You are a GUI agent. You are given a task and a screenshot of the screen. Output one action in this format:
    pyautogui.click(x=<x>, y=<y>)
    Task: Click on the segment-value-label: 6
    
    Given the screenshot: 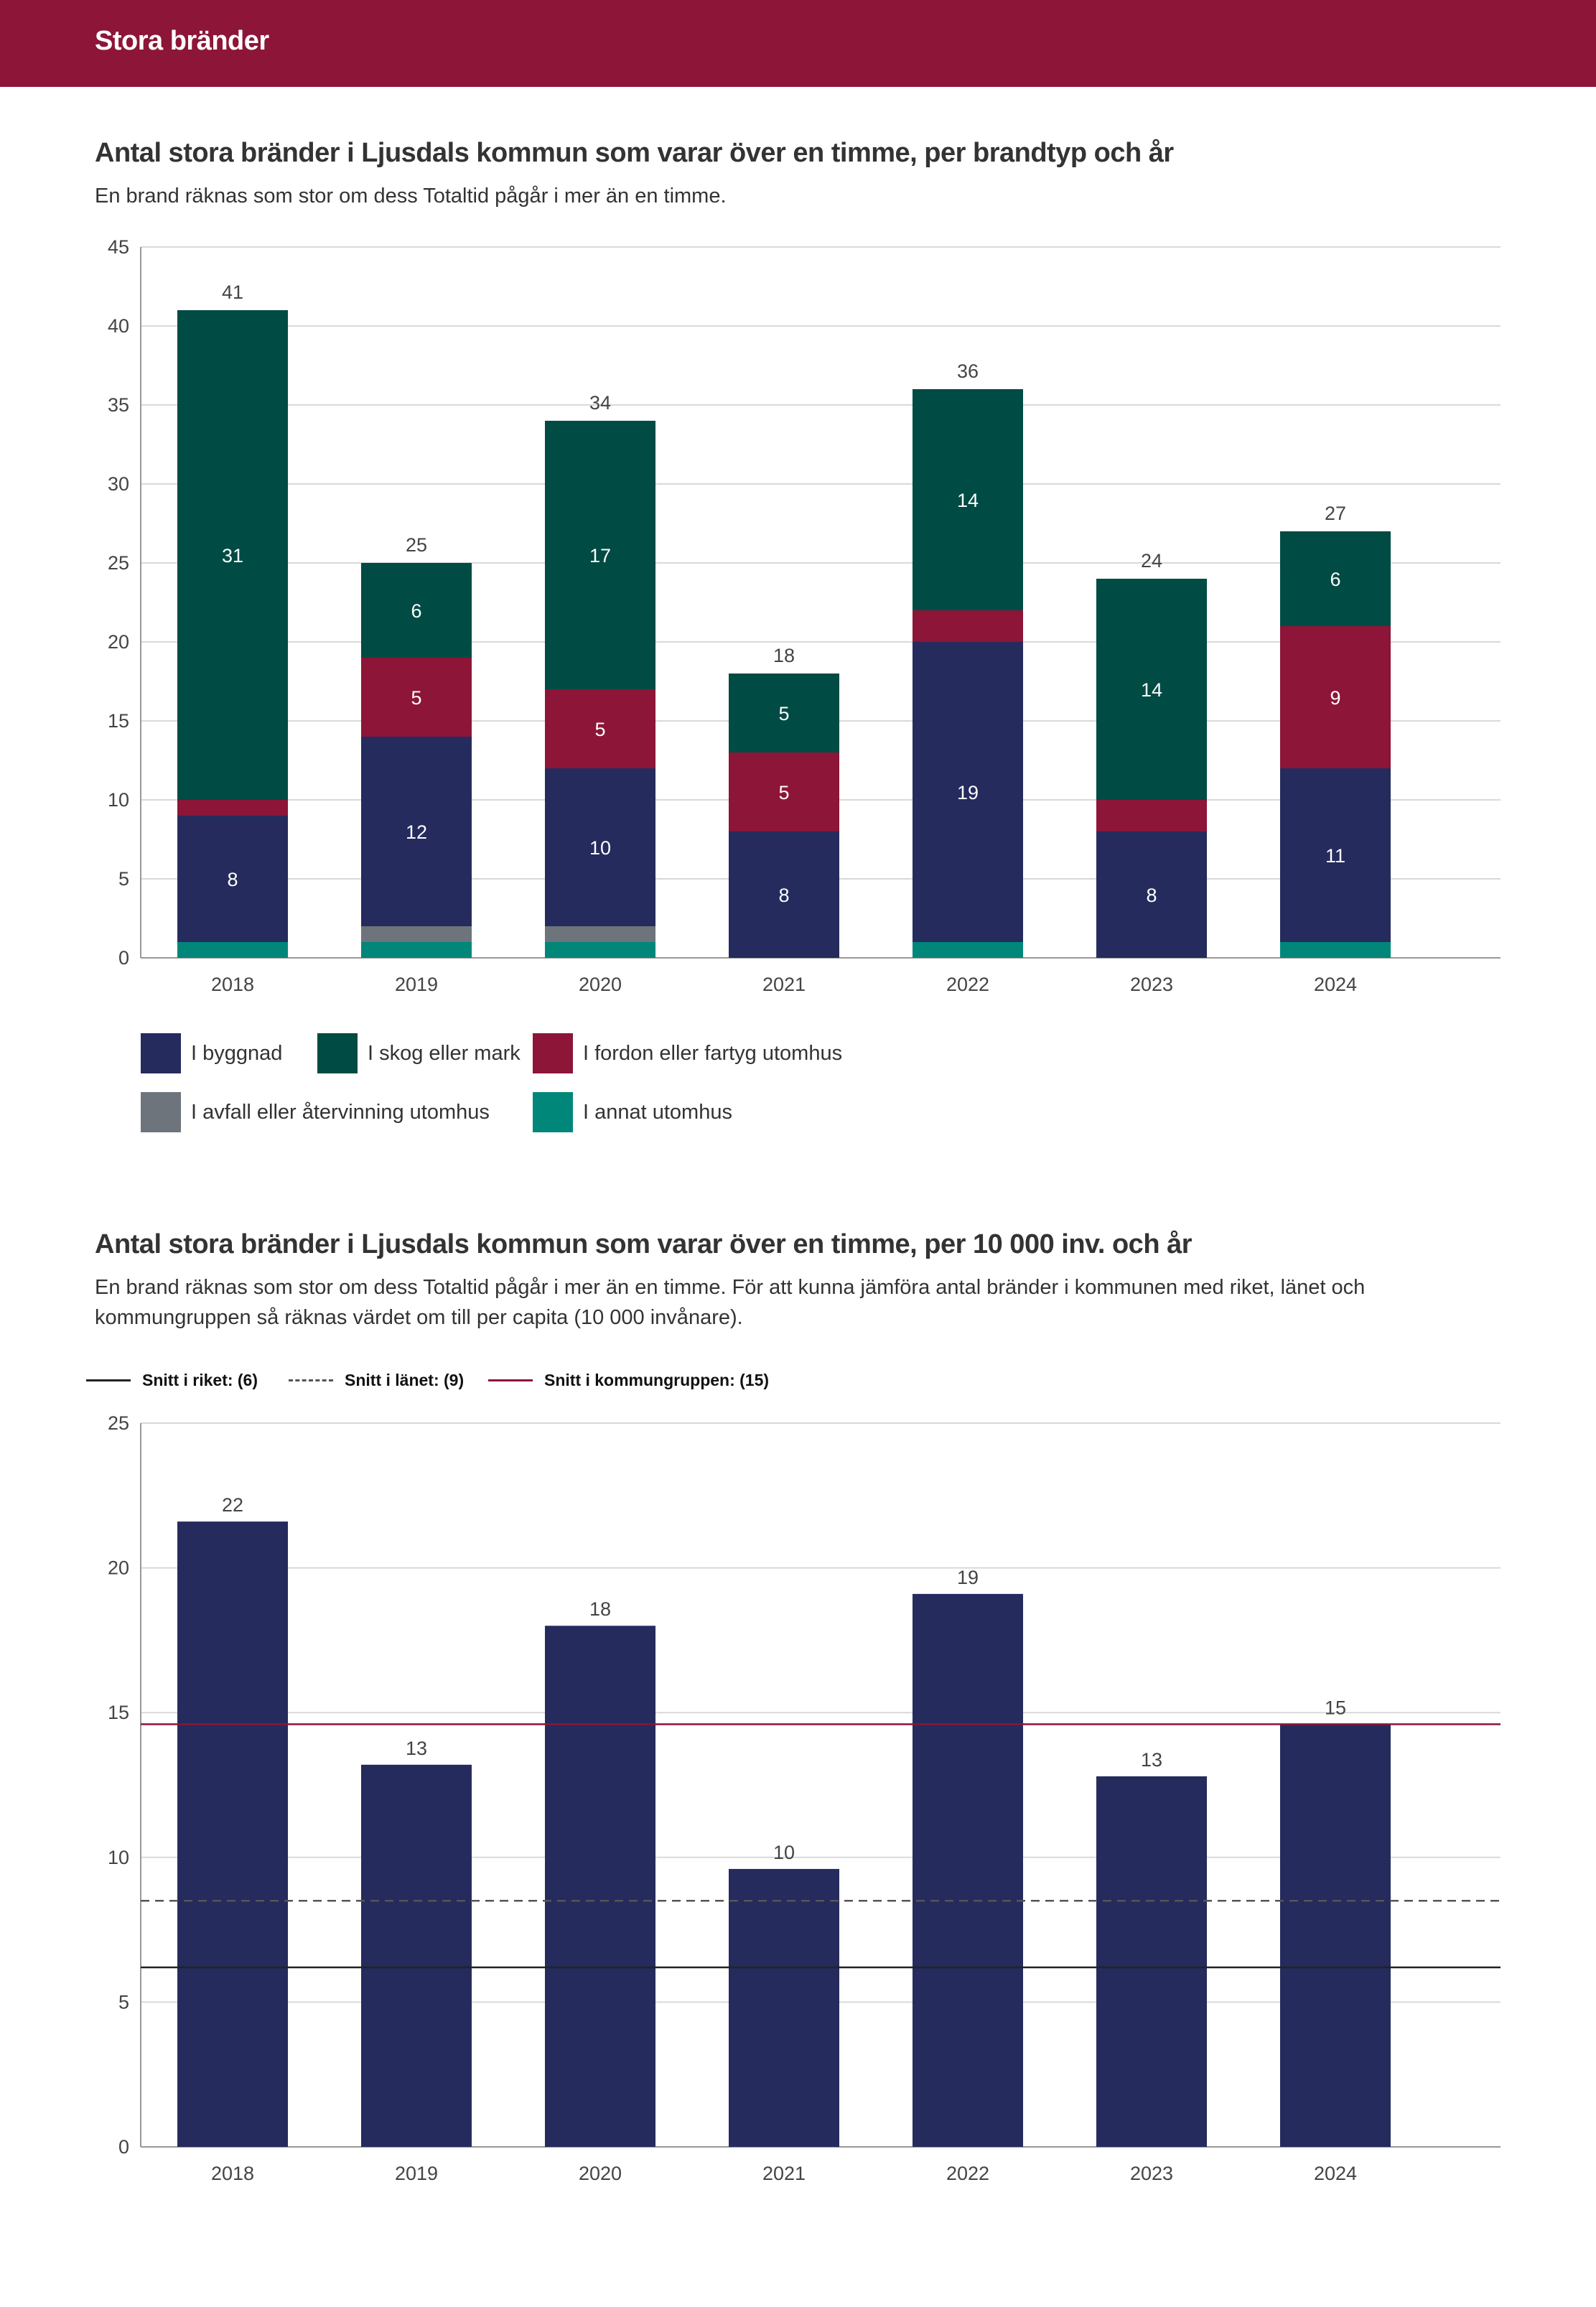 What is the action you would take?
    pyautogui.click(x=416, y=611)
    